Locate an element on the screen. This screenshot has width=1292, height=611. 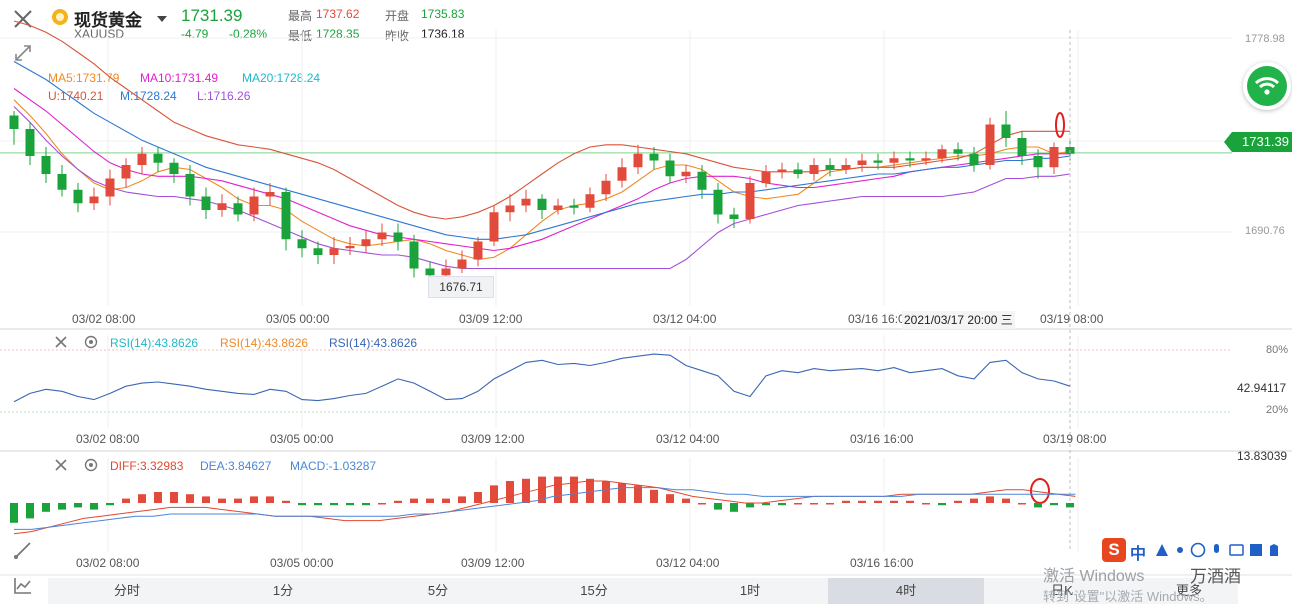
ime-tool-icons is located at coordinates (1222, 551).